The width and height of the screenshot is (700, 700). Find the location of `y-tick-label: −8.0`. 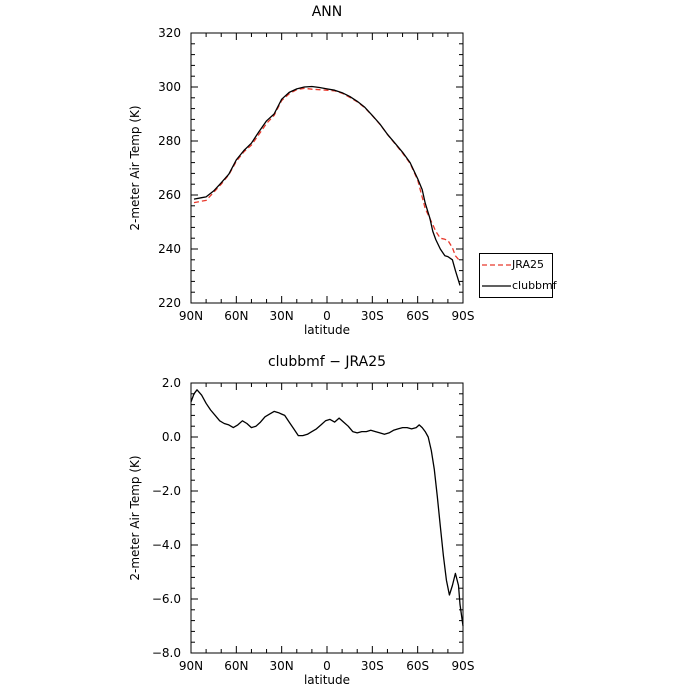

y-tick-label: −8.0 is located at coordinates (166, 653).